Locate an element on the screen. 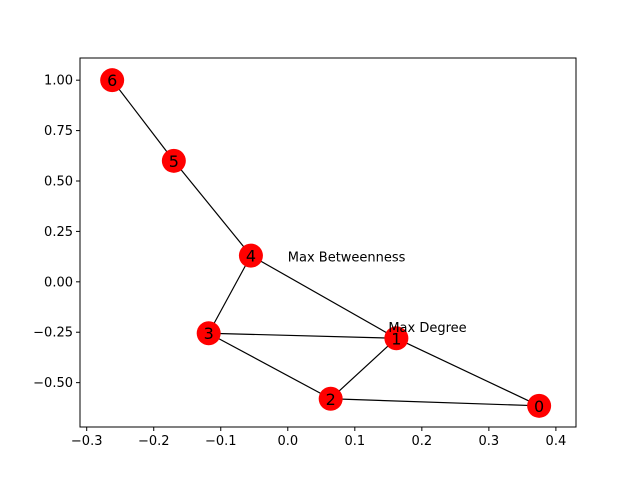  x-tick-label: −0.3 is located at coordinates (87, 441).